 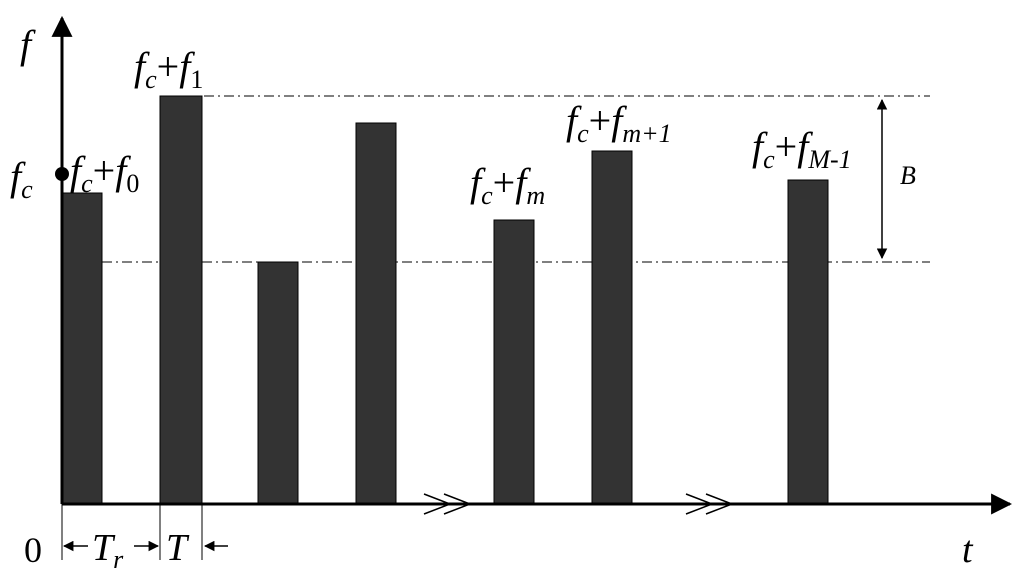 I want to click on bandwidth-label: B, so click(x=908, y=175).